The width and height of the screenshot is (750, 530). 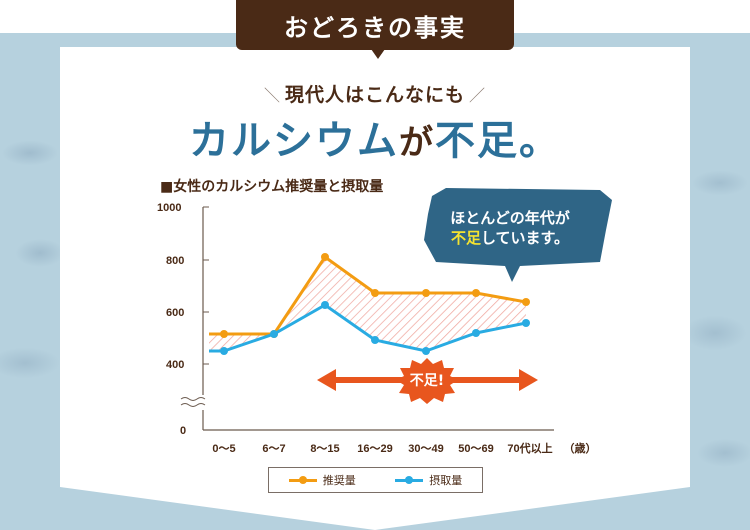 I want to click on recommended-legend-icon, so click(x=302, y=480).